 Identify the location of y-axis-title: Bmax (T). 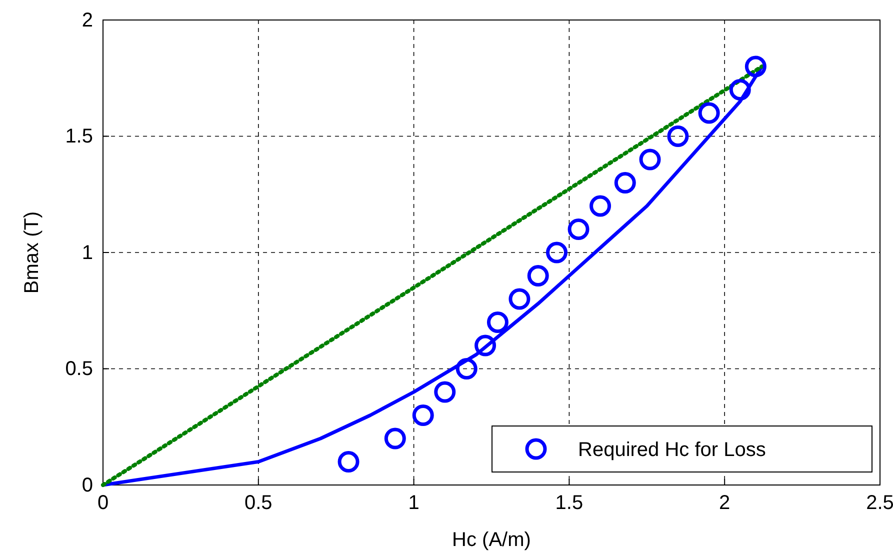
(32, 252).